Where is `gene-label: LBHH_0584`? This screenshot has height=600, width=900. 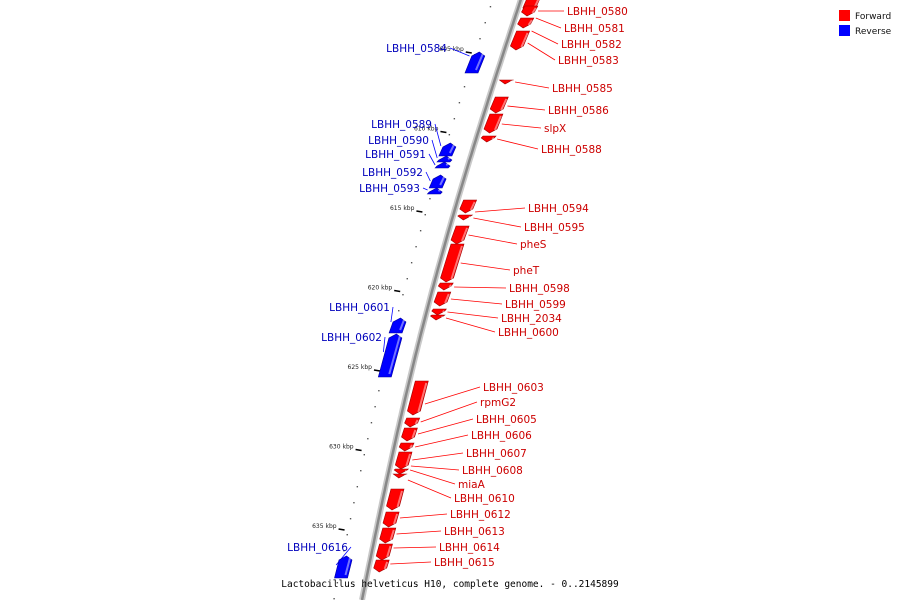
gene-label: LBHH_0584 is located at coordinates (416, 49).